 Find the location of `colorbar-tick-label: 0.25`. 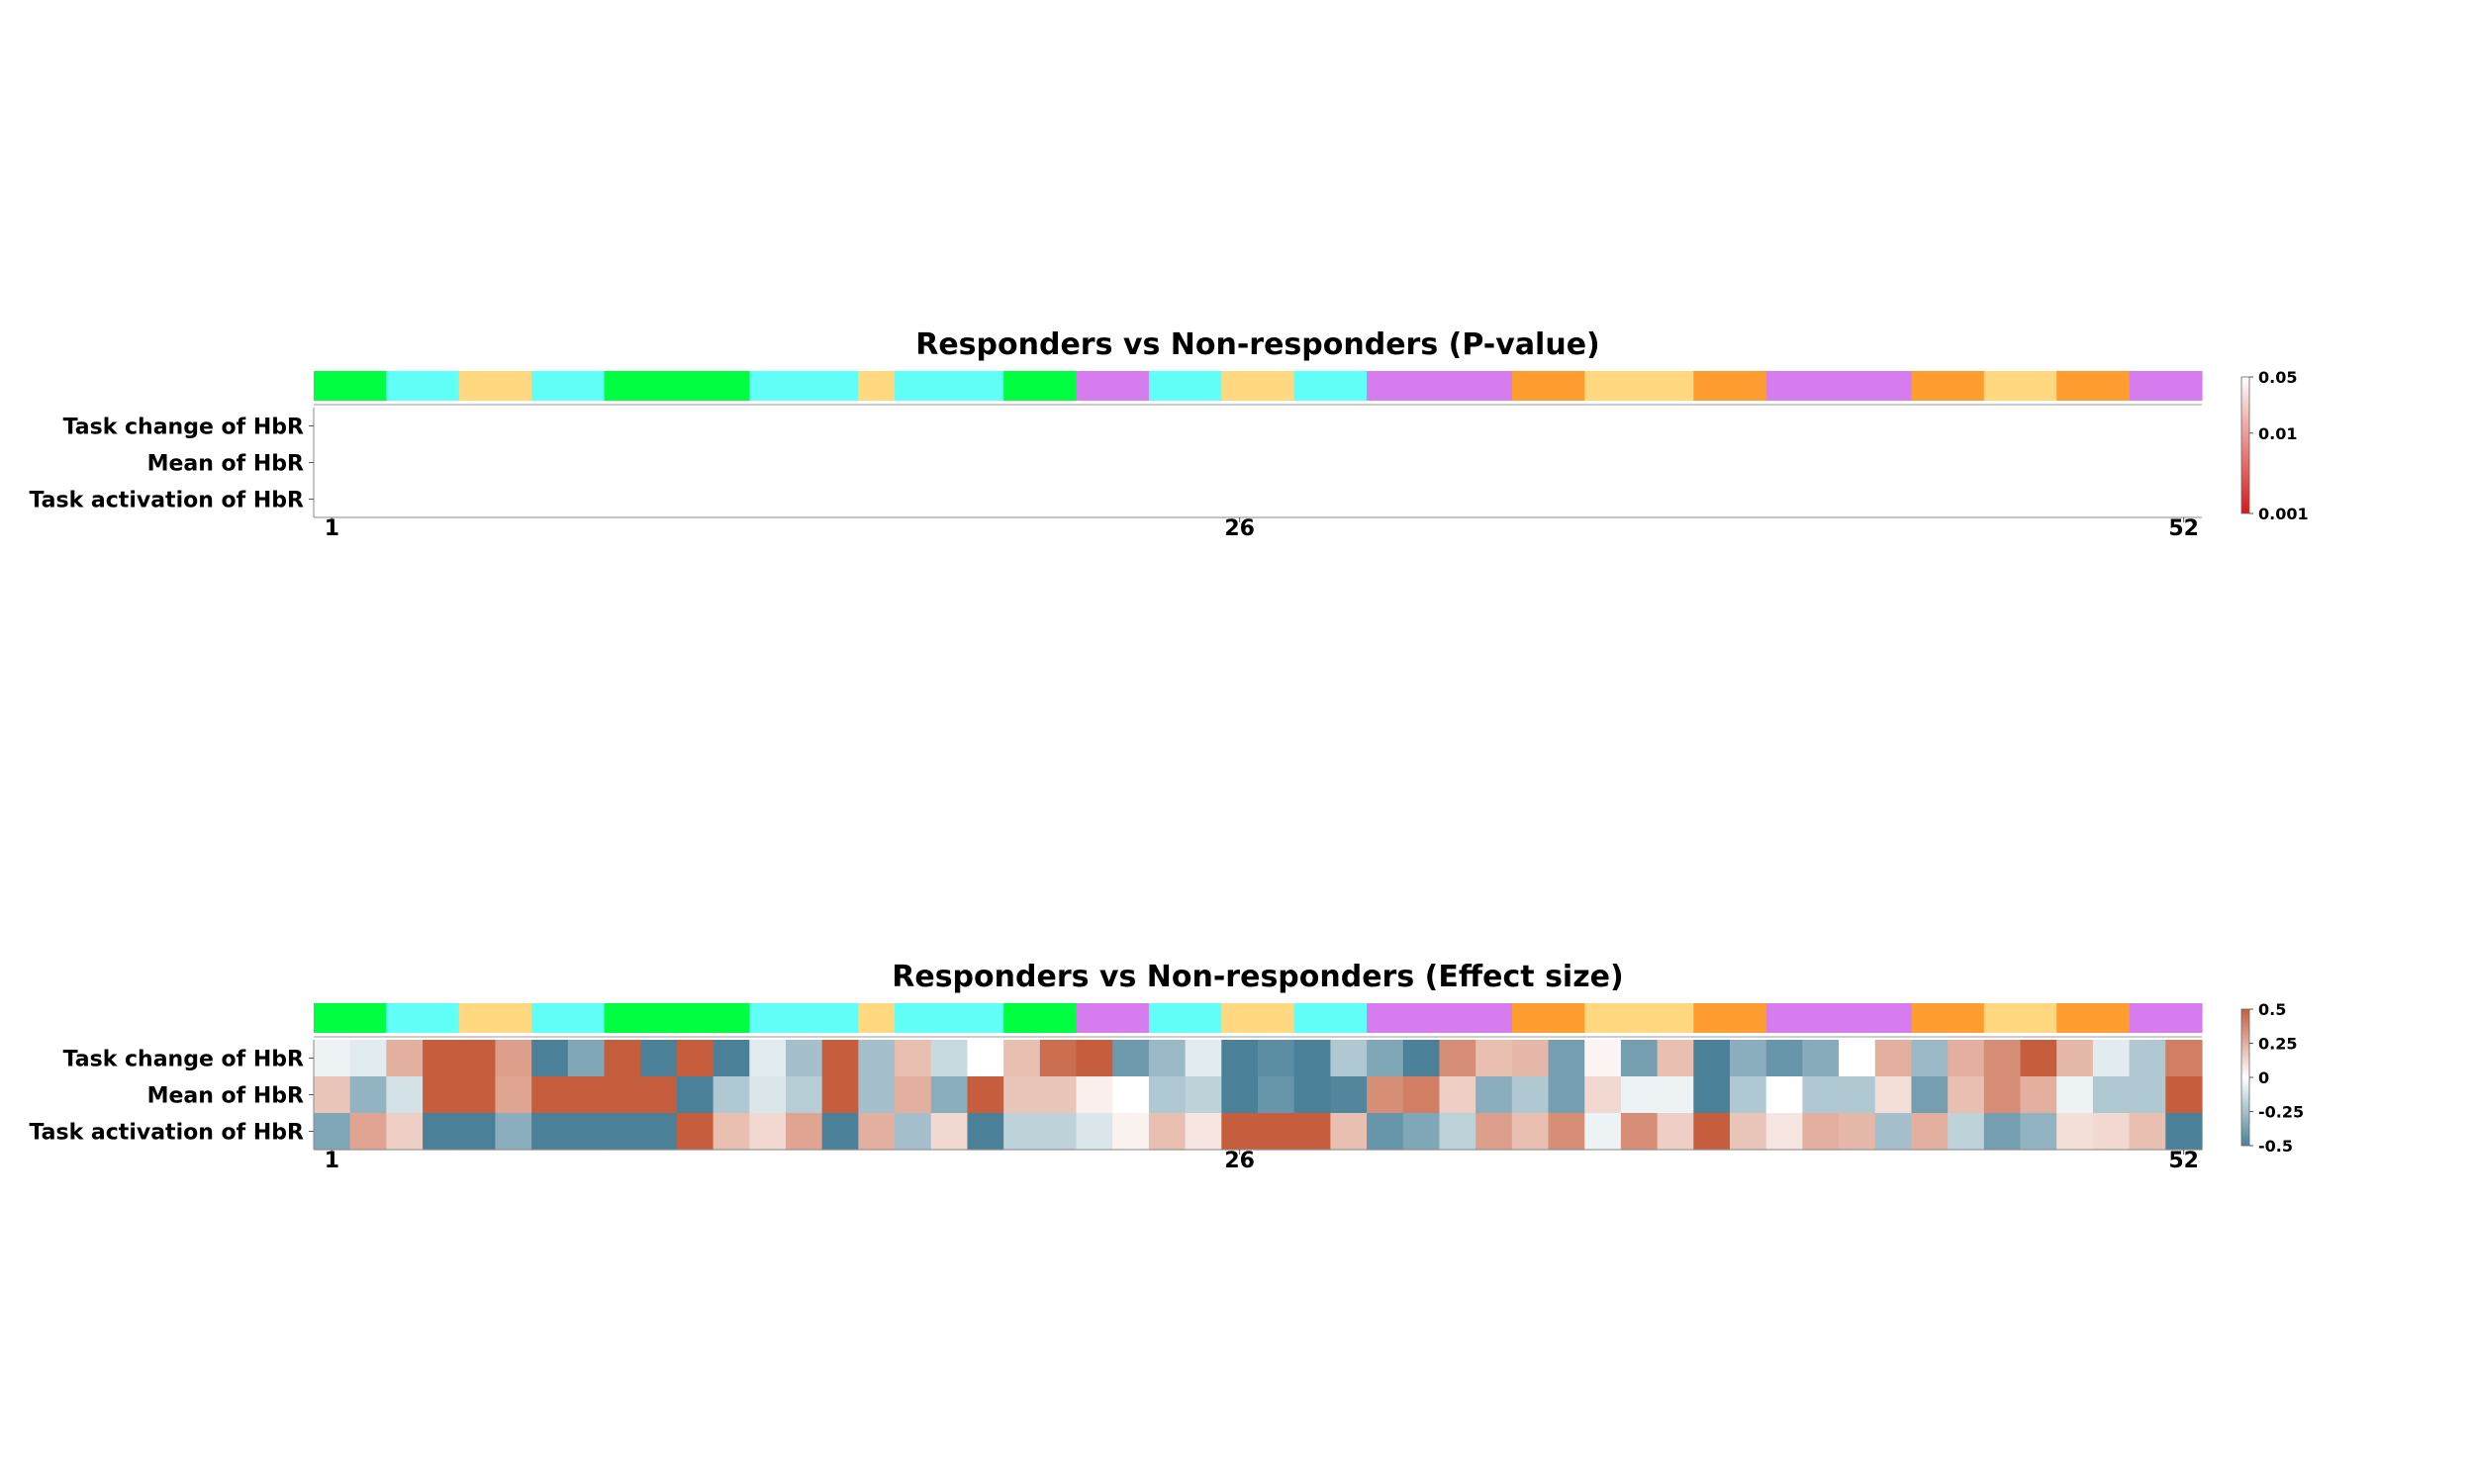

colorbar-tick-label: 0.25 is located at coordinates (2278, 1044).